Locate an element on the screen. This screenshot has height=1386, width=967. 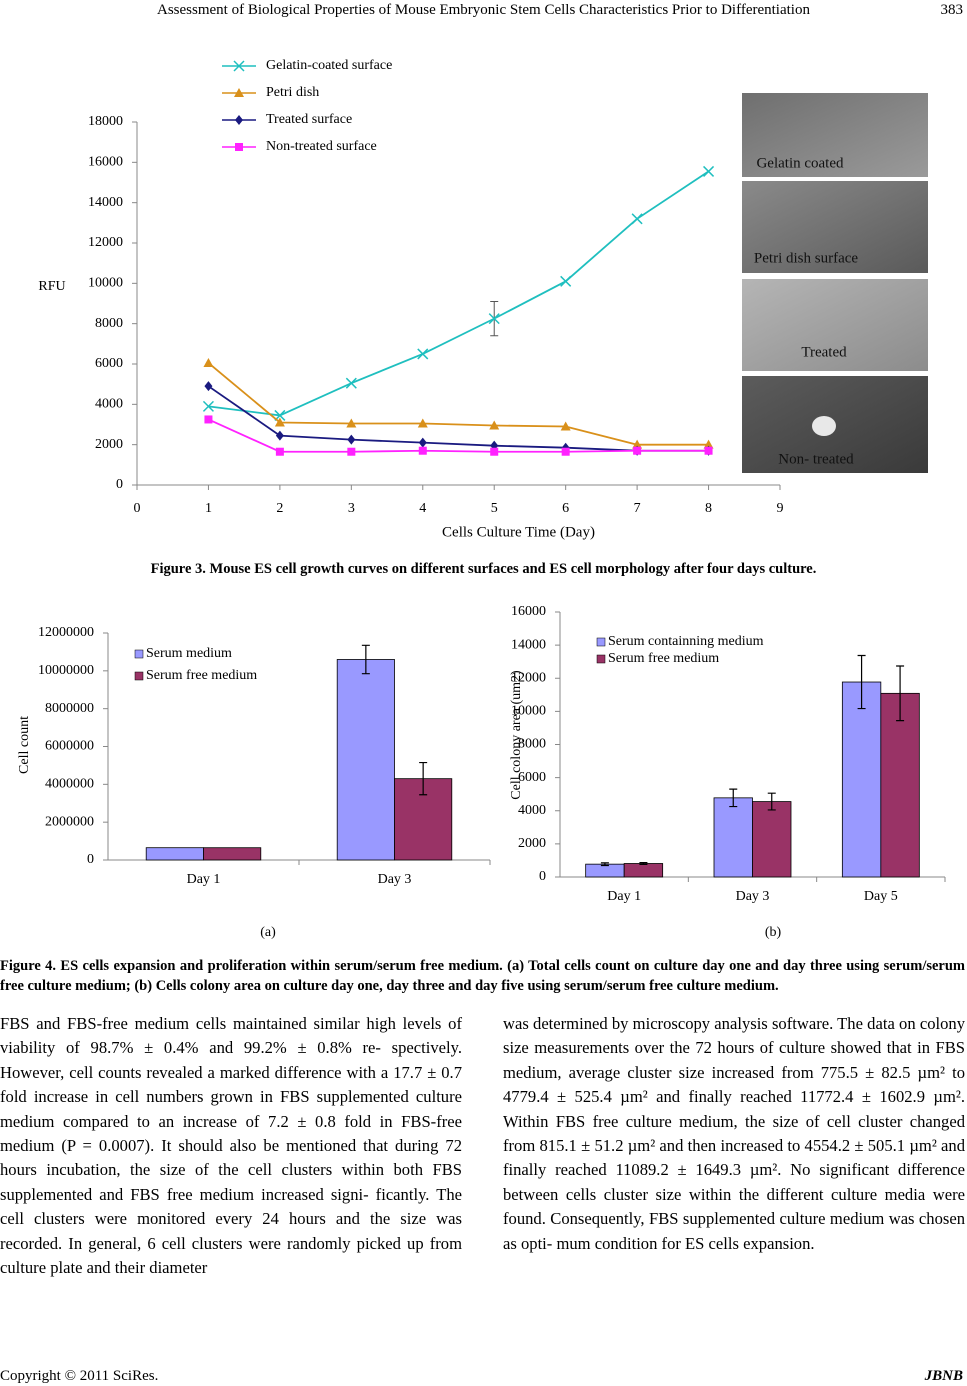
micrograph-label: Treated is located at coordinates (824, 352).